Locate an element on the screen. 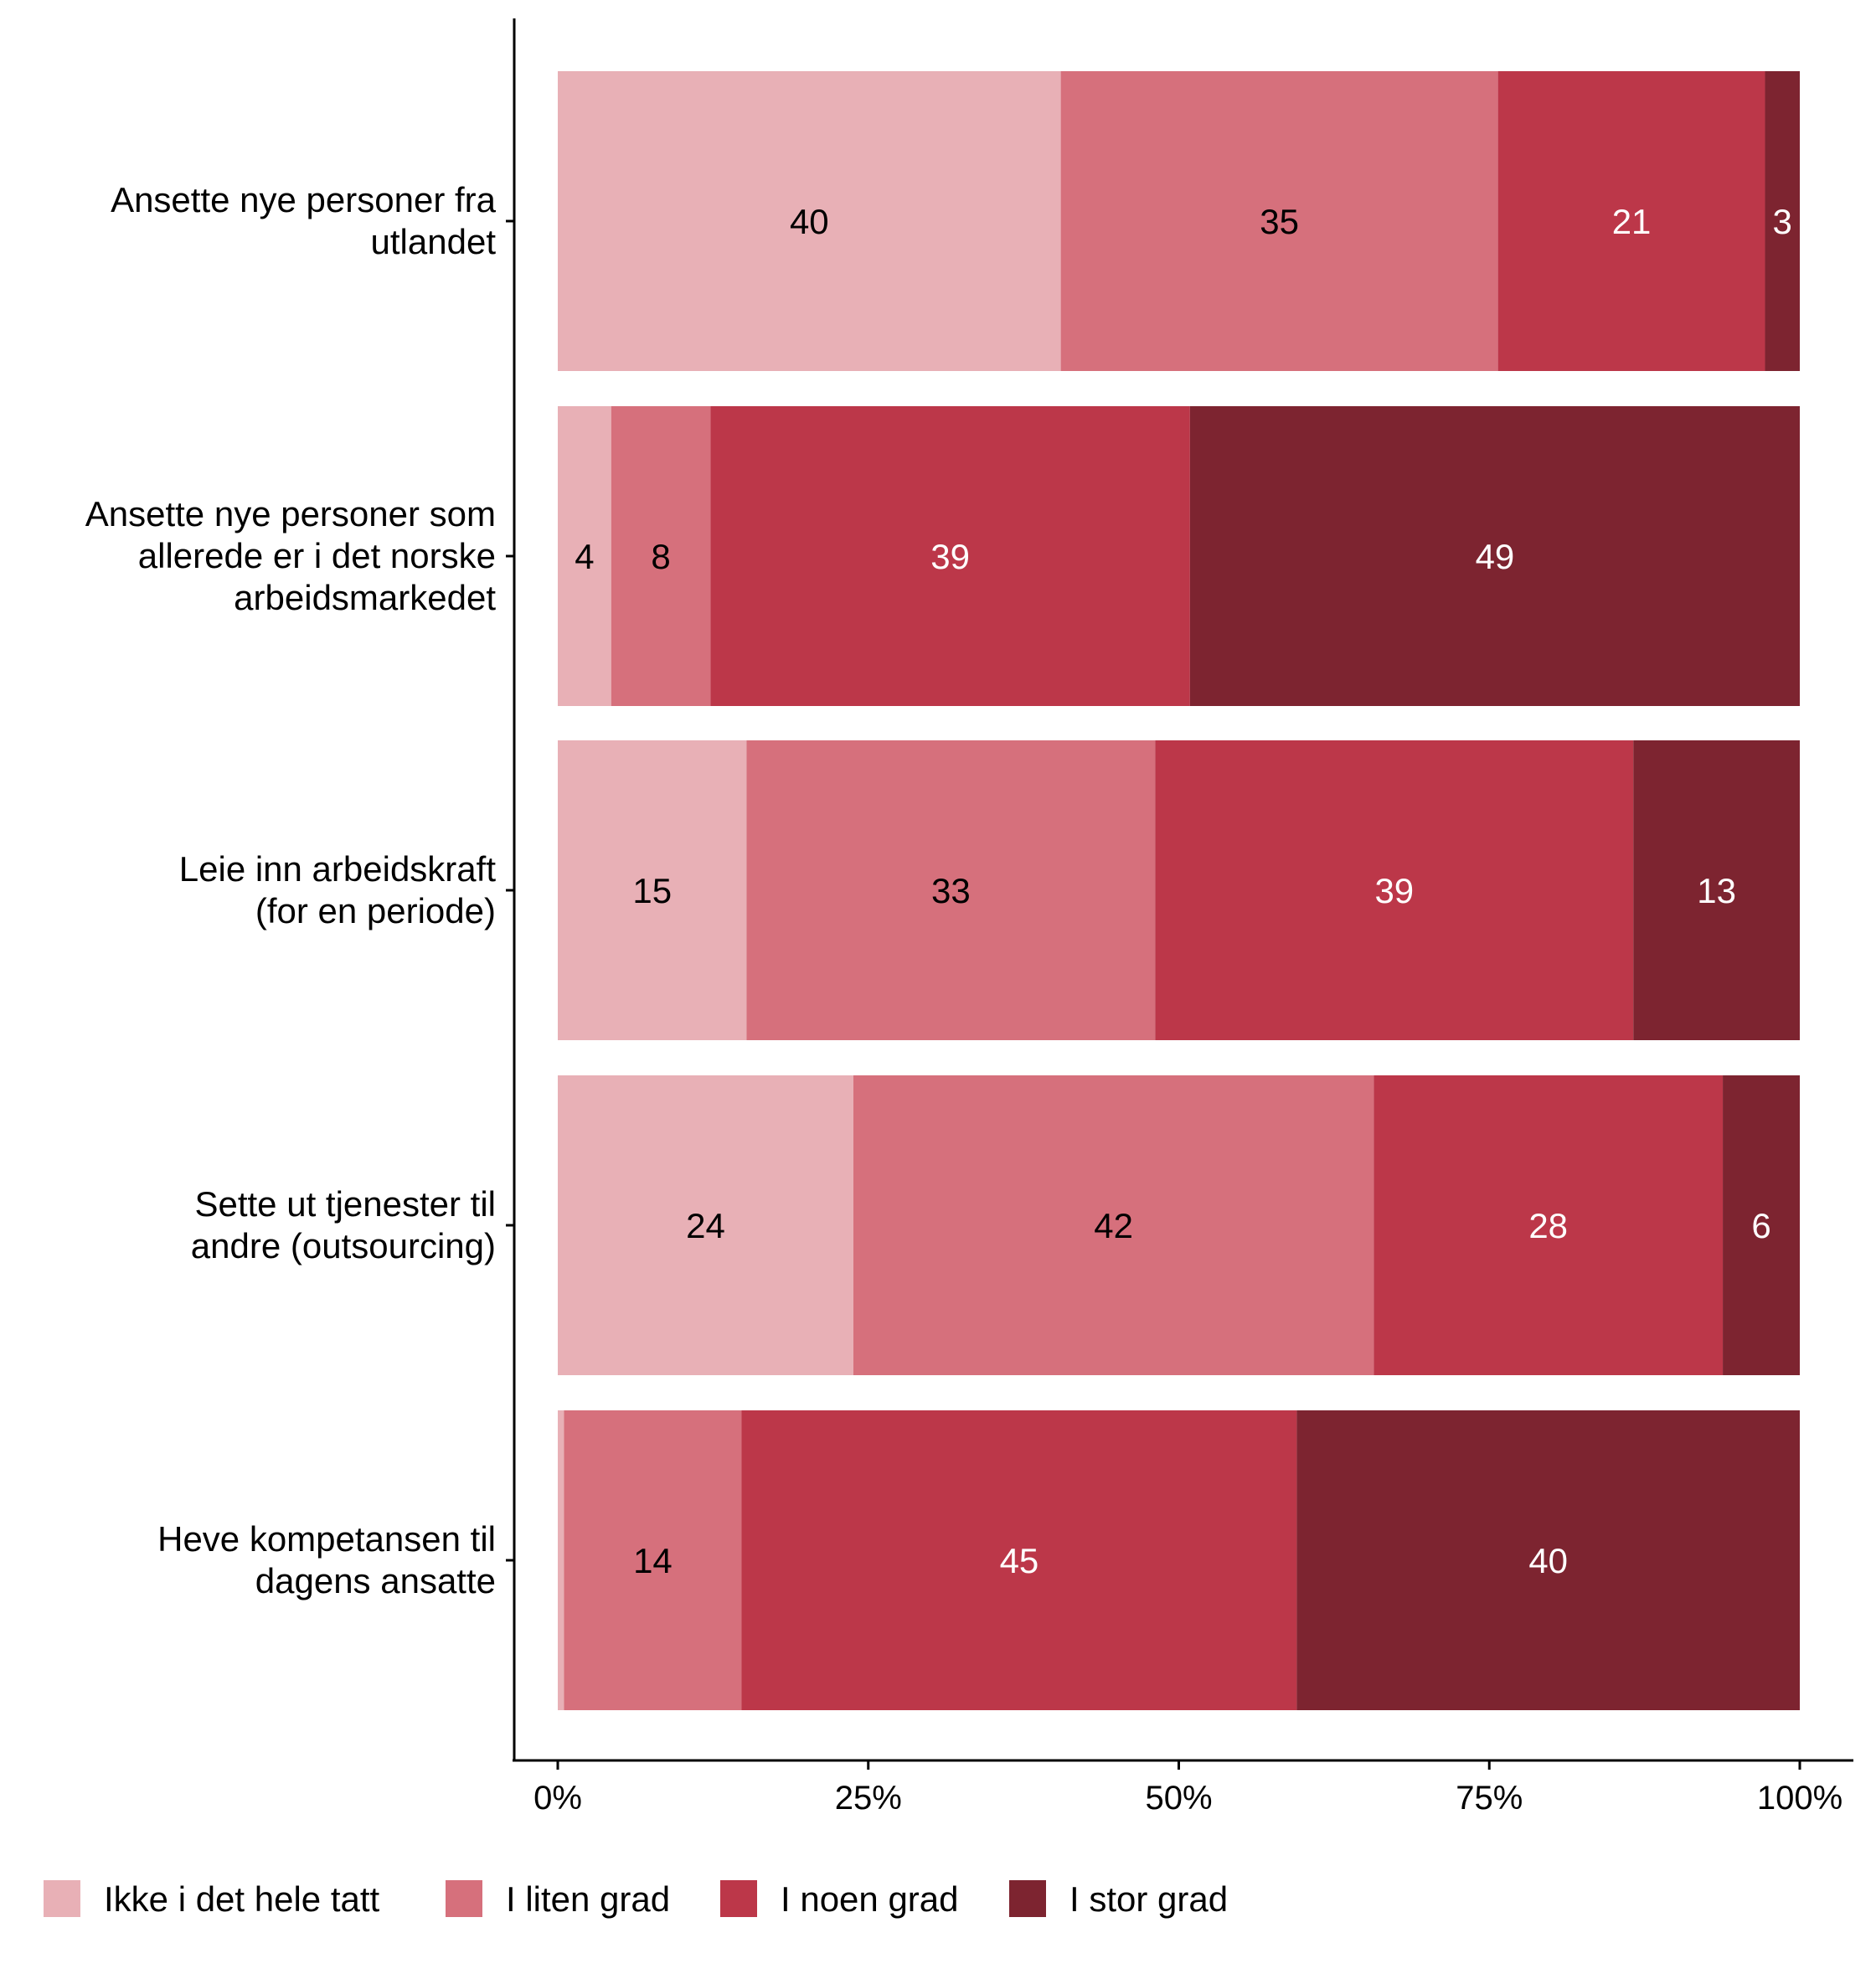 The height and width of the screenshot is (1974, 1876). category-label: utlandet is located at coordinates (434, 241).